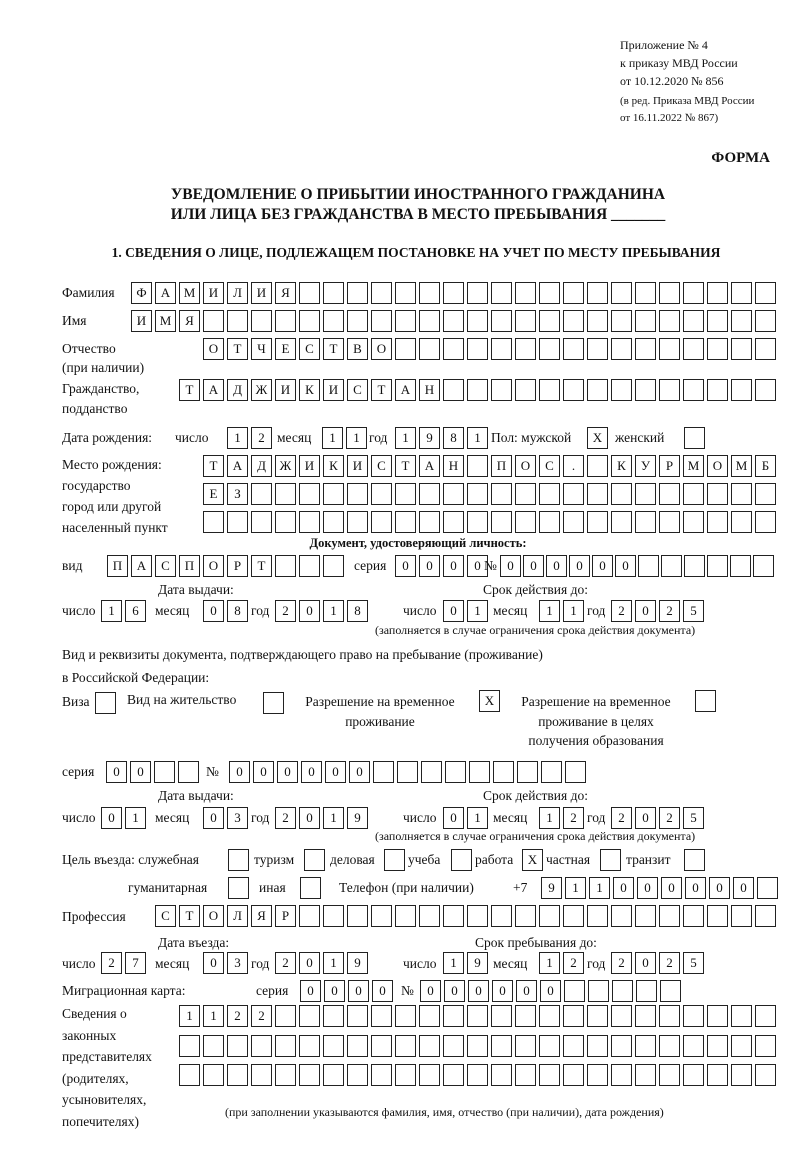 This screenshot has width=800, height=1163. I want to click on char-box: Д, so click(261, 466).